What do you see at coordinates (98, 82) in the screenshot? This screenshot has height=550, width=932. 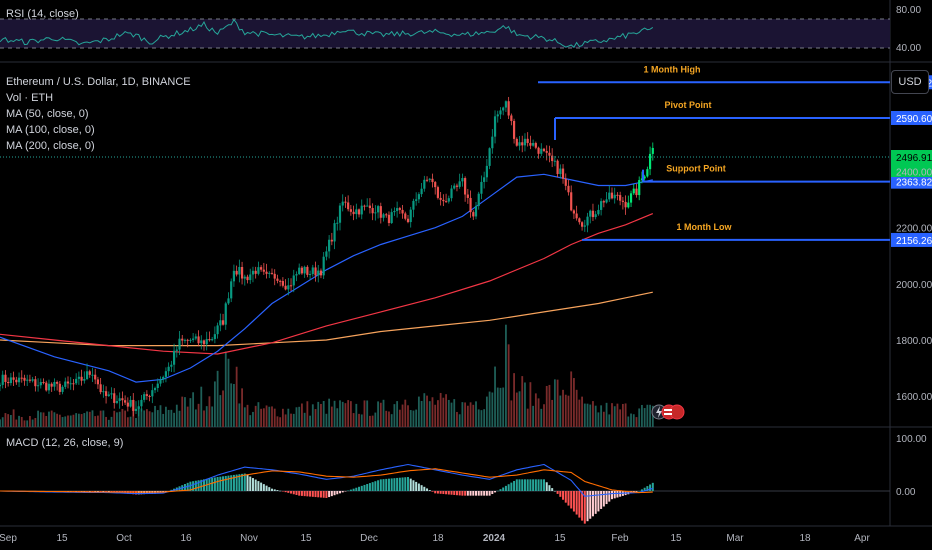 I see `symbol-title: Ethereum / U.S. Dollar, 1D, BINANCE` at bounding box center [98, 82].